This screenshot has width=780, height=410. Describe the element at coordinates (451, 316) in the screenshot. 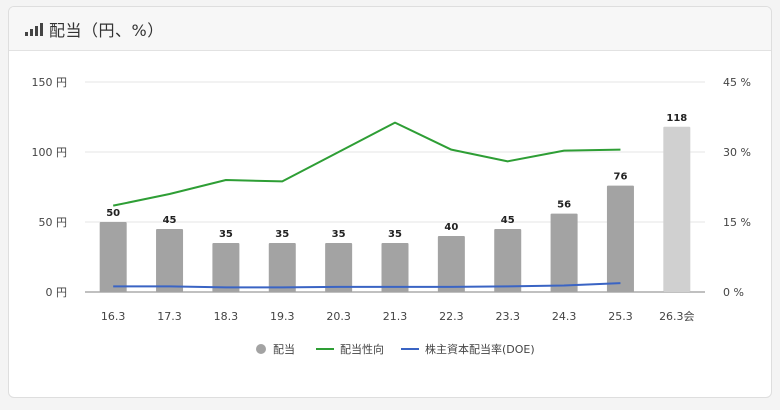

I see `category-label: 22.3` at that location.